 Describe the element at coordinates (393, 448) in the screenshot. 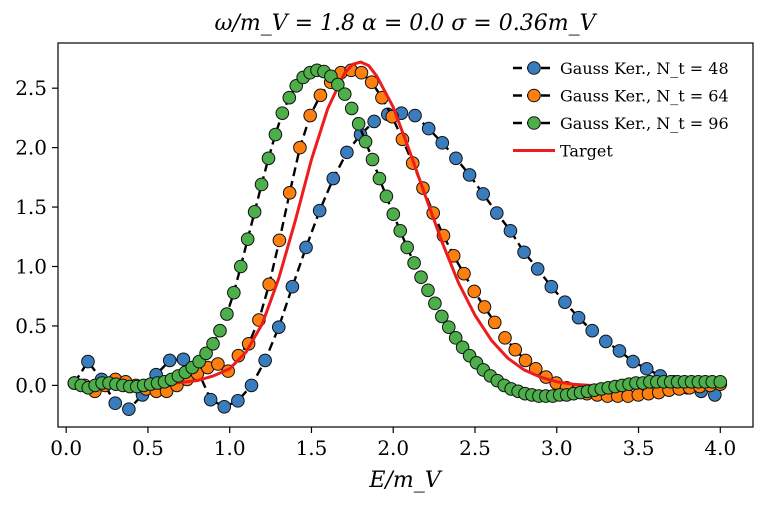

I see `x-tick-label: 2.0` at that location.